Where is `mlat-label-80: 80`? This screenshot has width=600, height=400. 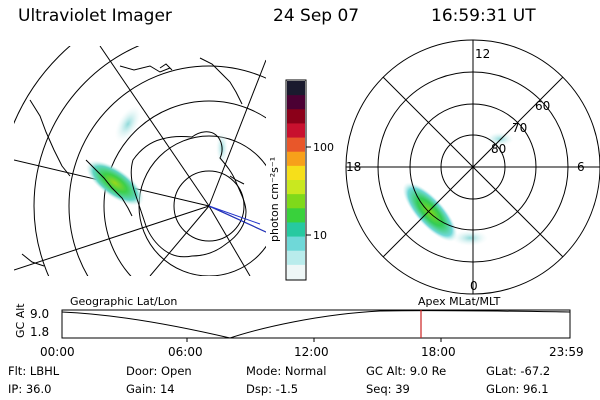 mlat-label-80: 80 is located at coordinates (498, 149).